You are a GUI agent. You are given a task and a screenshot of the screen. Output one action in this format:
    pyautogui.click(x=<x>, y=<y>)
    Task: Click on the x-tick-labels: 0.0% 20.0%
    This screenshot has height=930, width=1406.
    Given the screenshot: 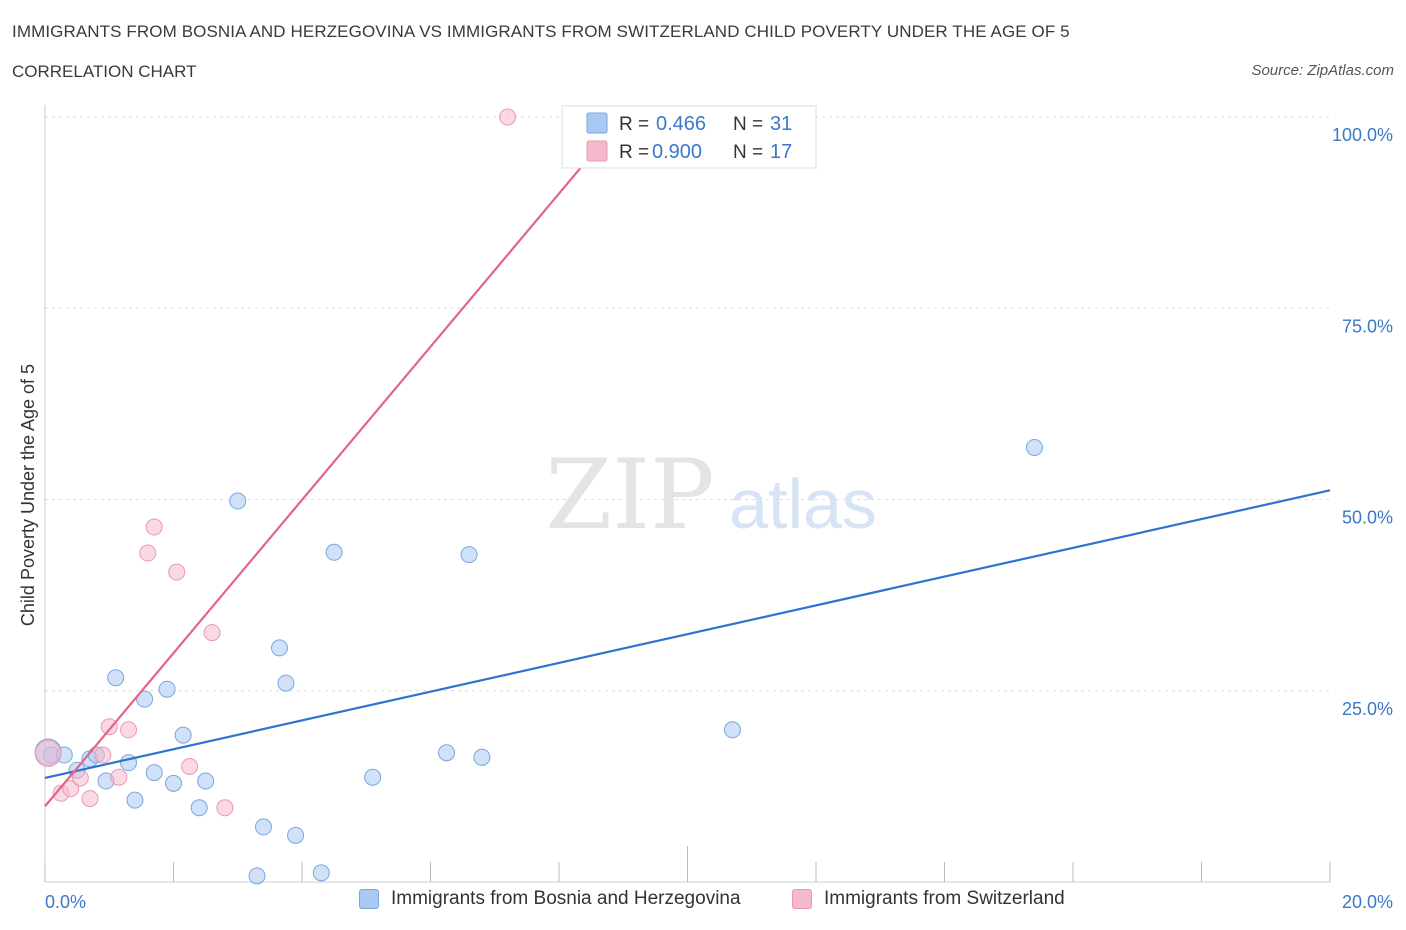 What is the action you would take?
    pyautogui.click(x=719, y=902)
    